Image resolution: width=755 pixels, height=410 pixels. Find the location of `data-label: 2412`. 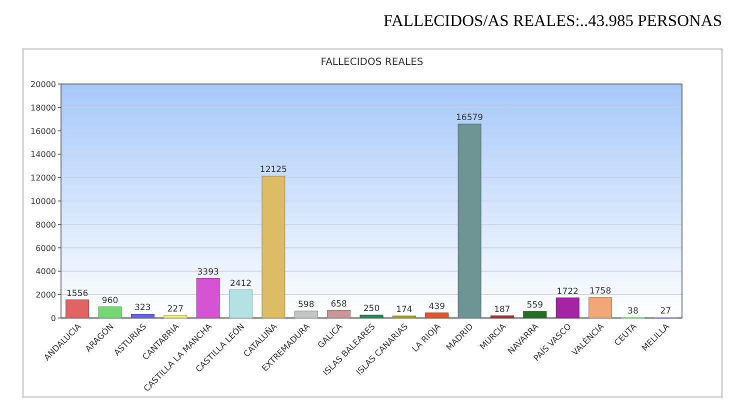

data-label: 2412 is located at coordinates (241, 283).